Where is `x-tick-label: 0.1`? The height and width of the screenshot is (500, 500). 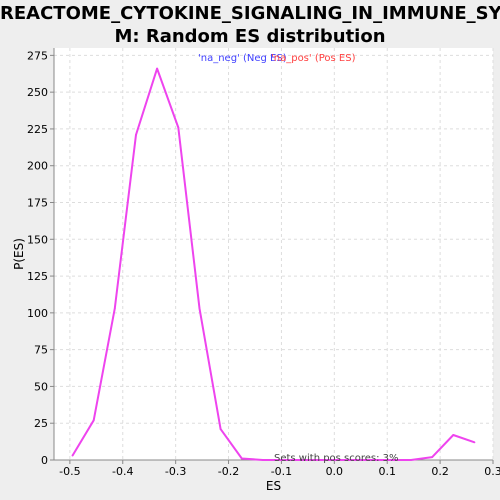
x-tick-label: 0.1 is located at coordinates (387, 471).